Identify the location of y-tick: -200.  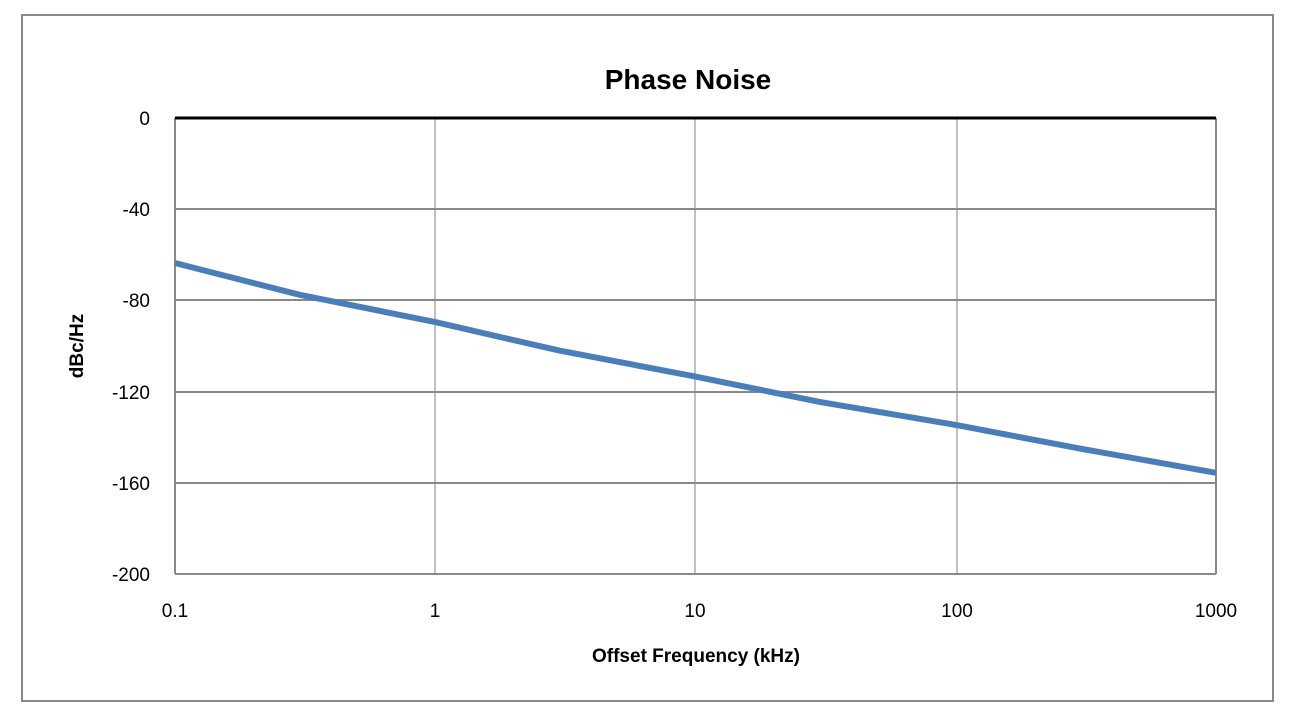
(131, 575).